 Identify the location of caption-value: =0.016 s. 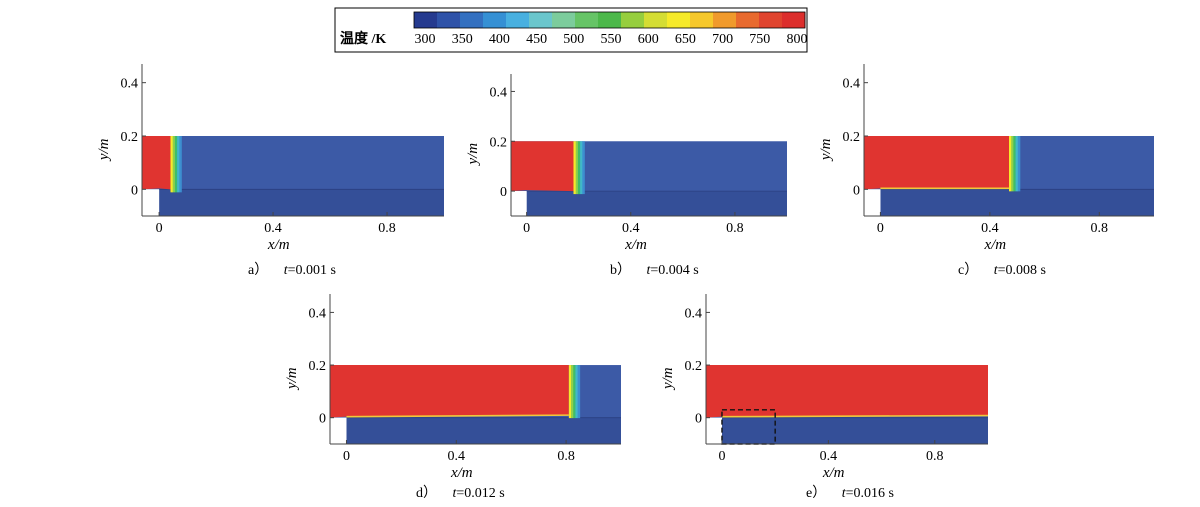
(870, 493).